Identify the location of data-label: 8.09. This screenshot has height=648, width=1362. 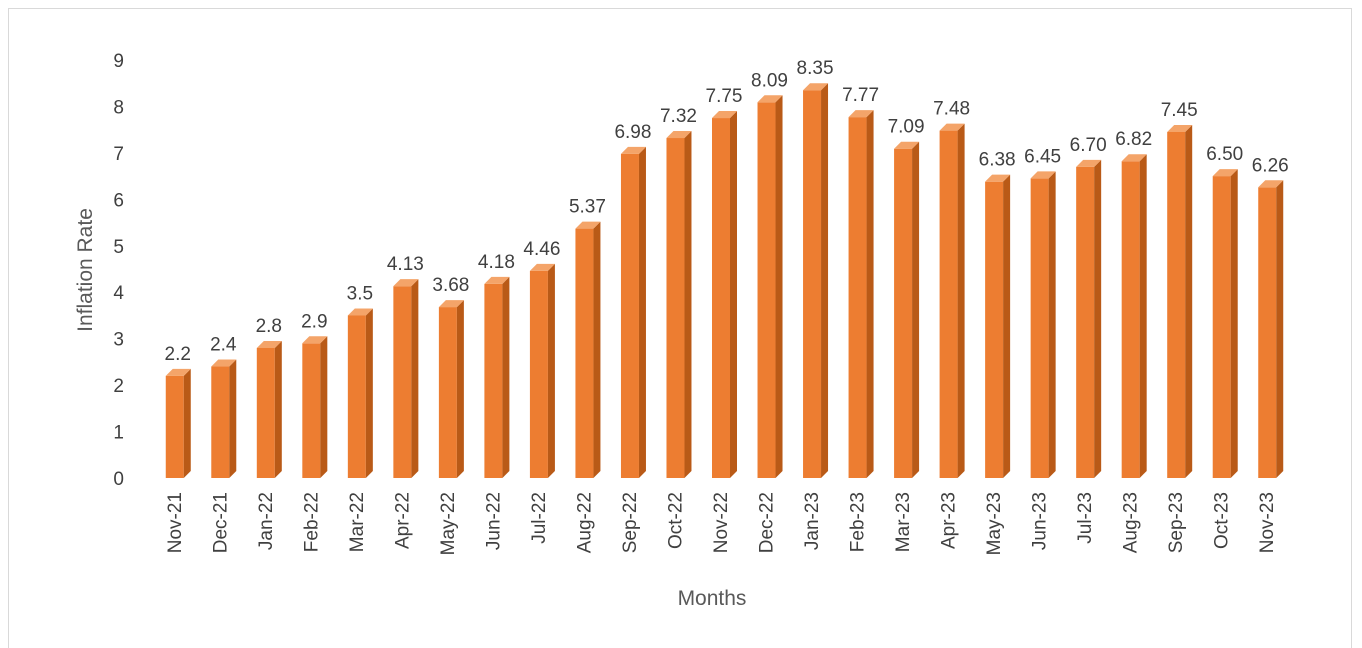
(769, 80).